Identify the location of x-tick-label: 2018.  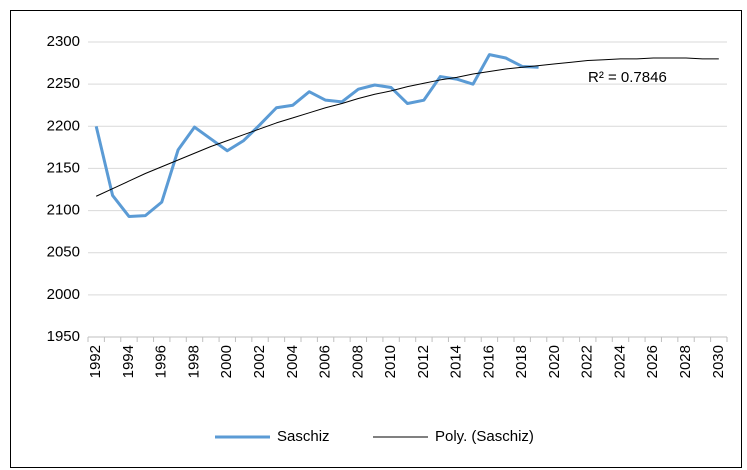
(521, 361).